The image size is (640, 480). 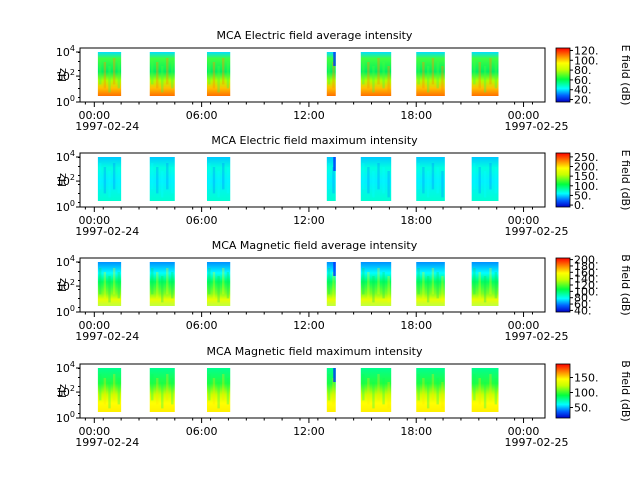 I want to click on colorbar-tick-label: 180., so click(x=586, y=266).